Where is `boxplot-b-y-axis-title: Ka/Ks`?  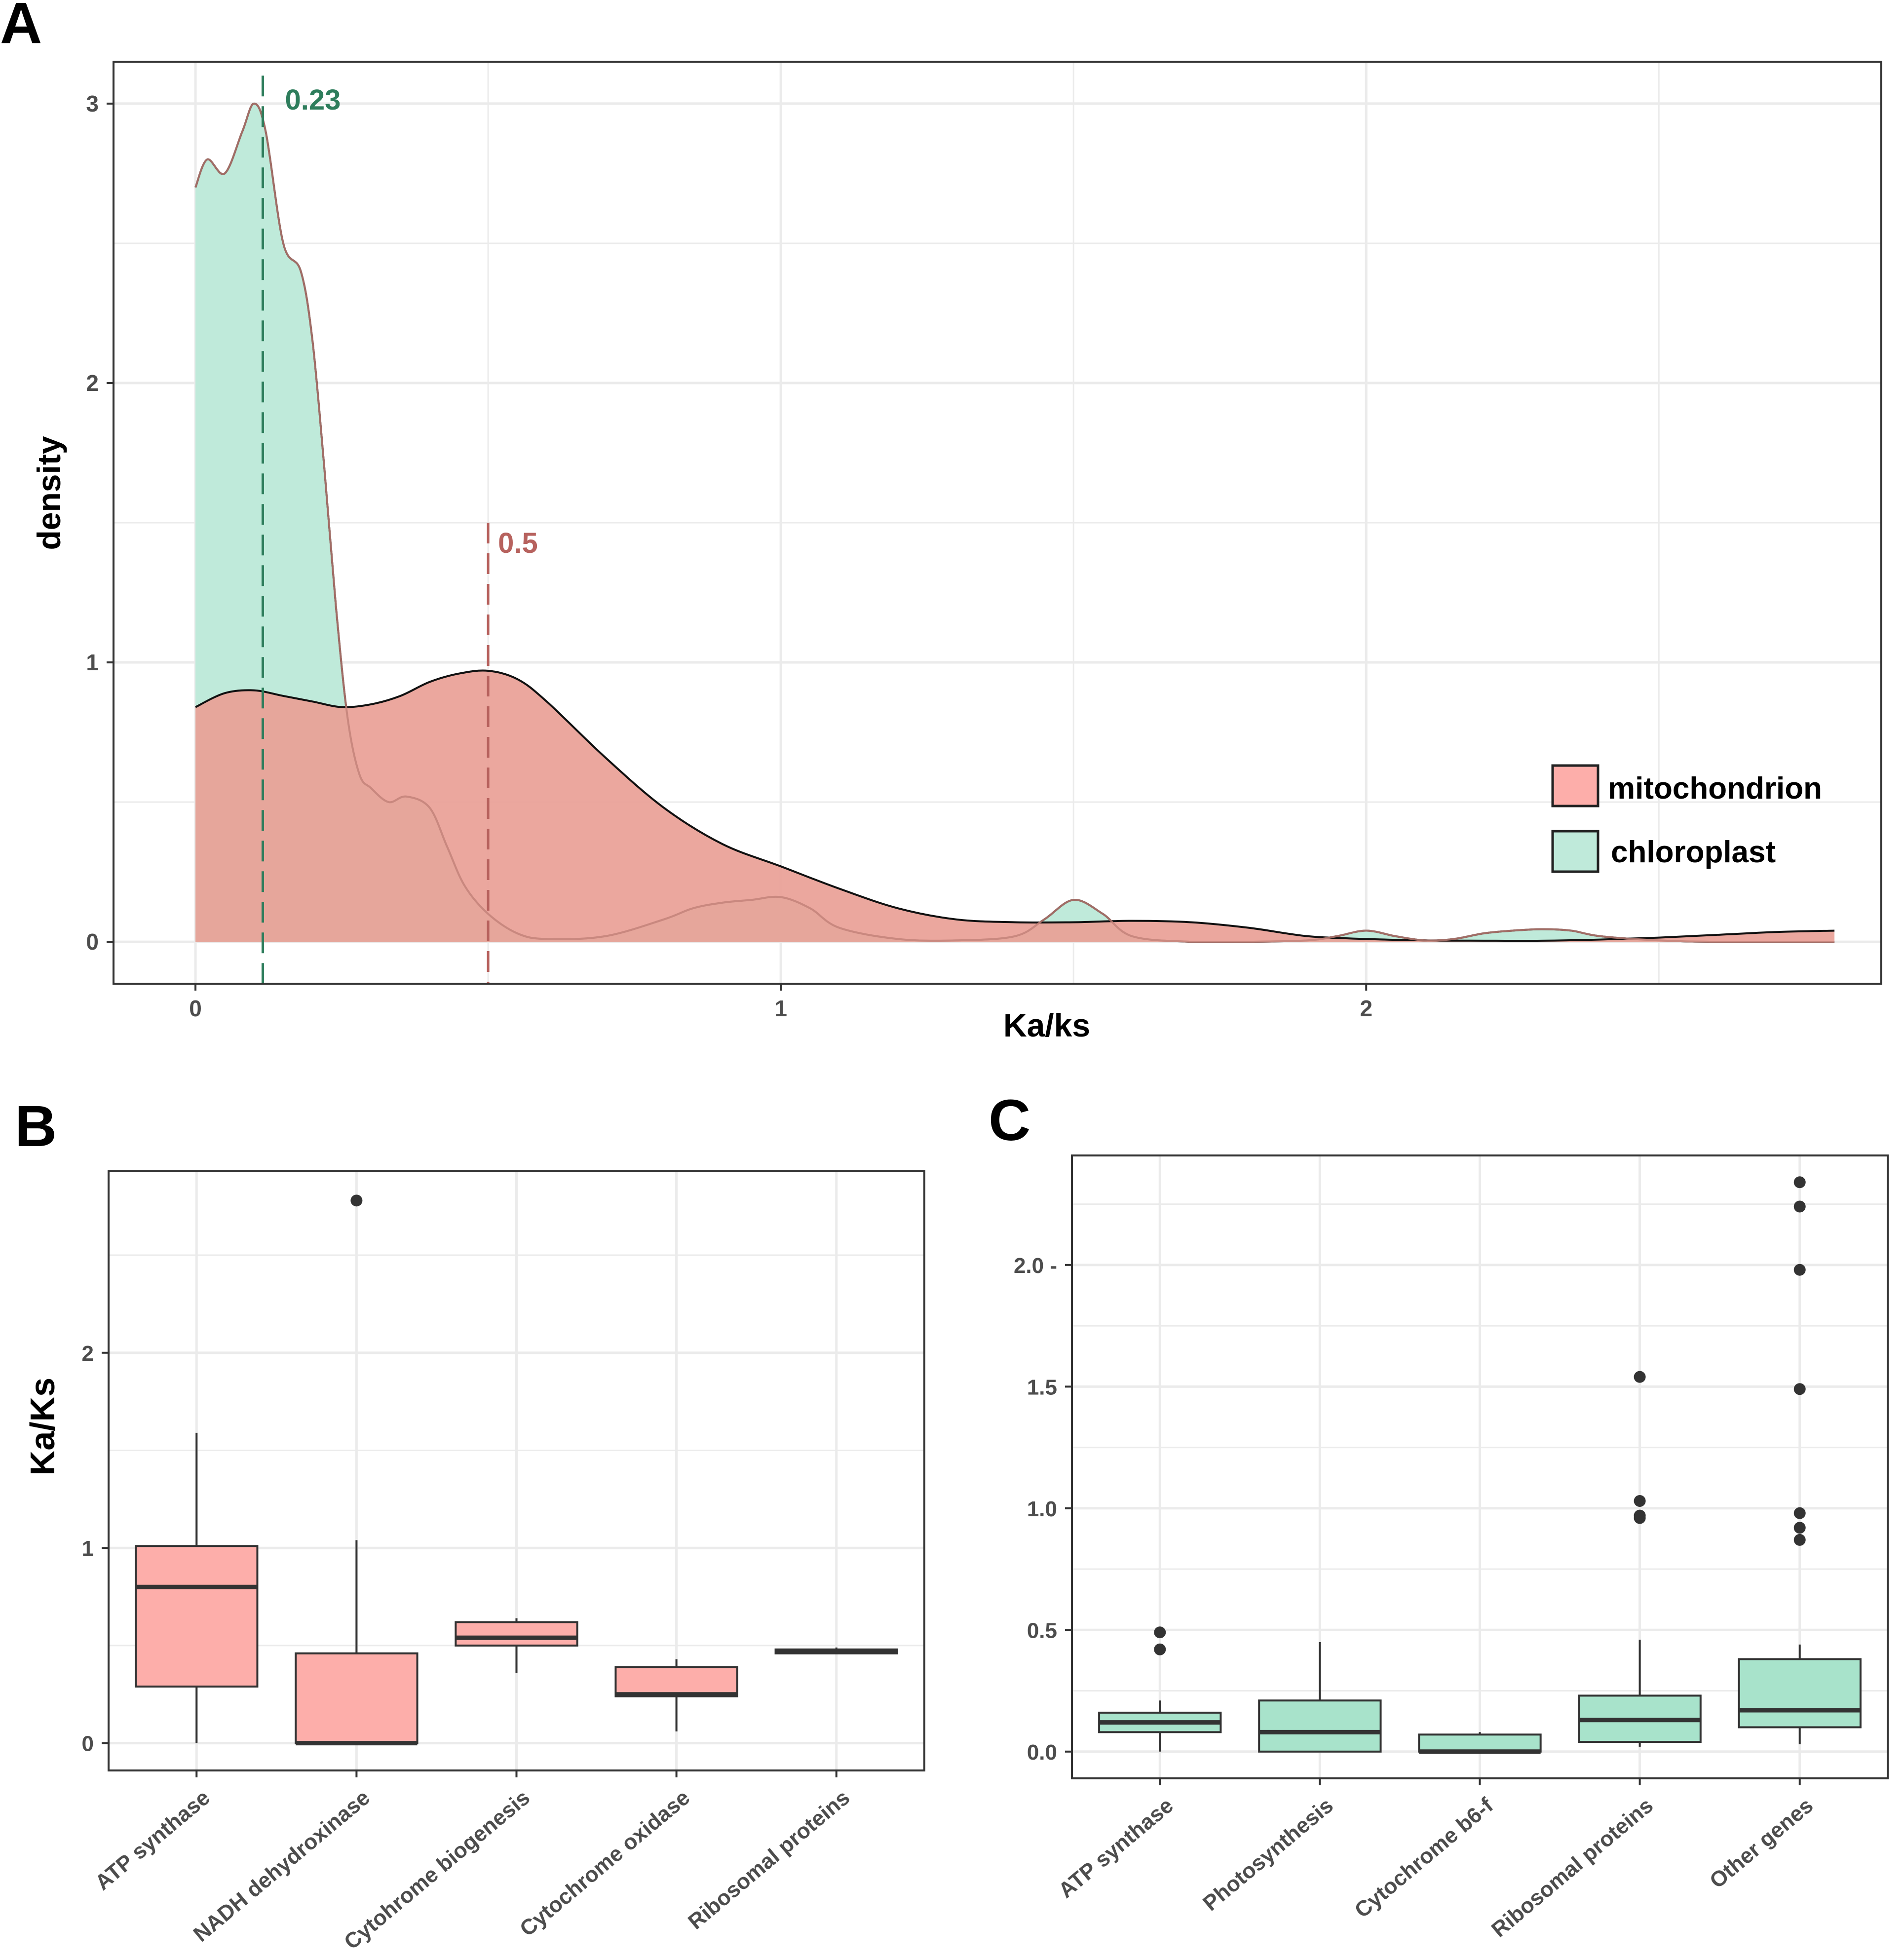 boxplot-b-y-axis-title: Ka/Ks is located at coordinates (42, 1426).